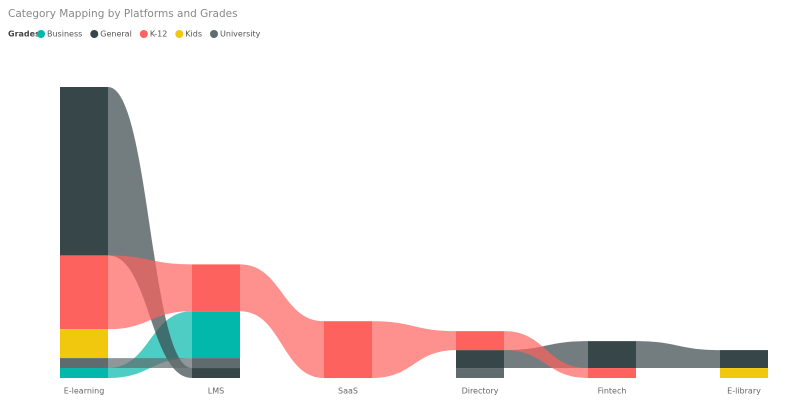  I want to click on legend-label: Kids, so click(193, 34).